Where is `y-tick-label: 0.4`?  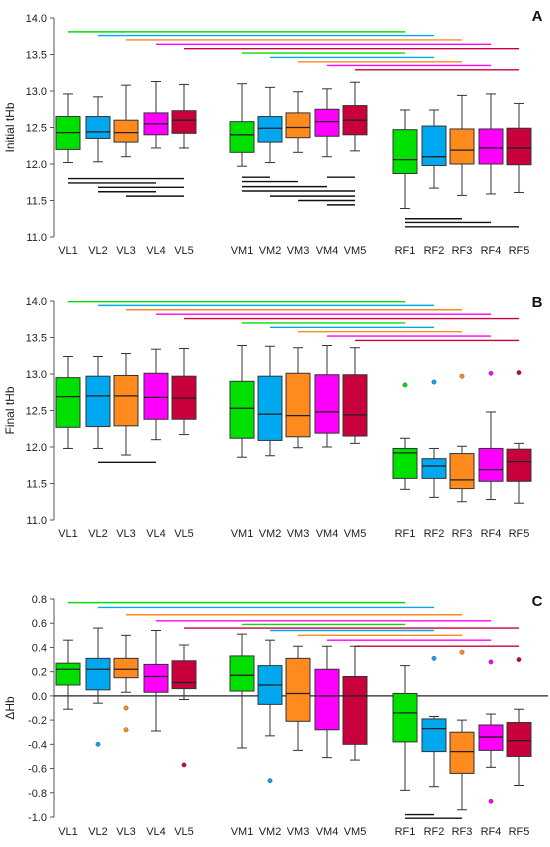 y-tick-label: 0.4 is located at coordinates (39, 648).